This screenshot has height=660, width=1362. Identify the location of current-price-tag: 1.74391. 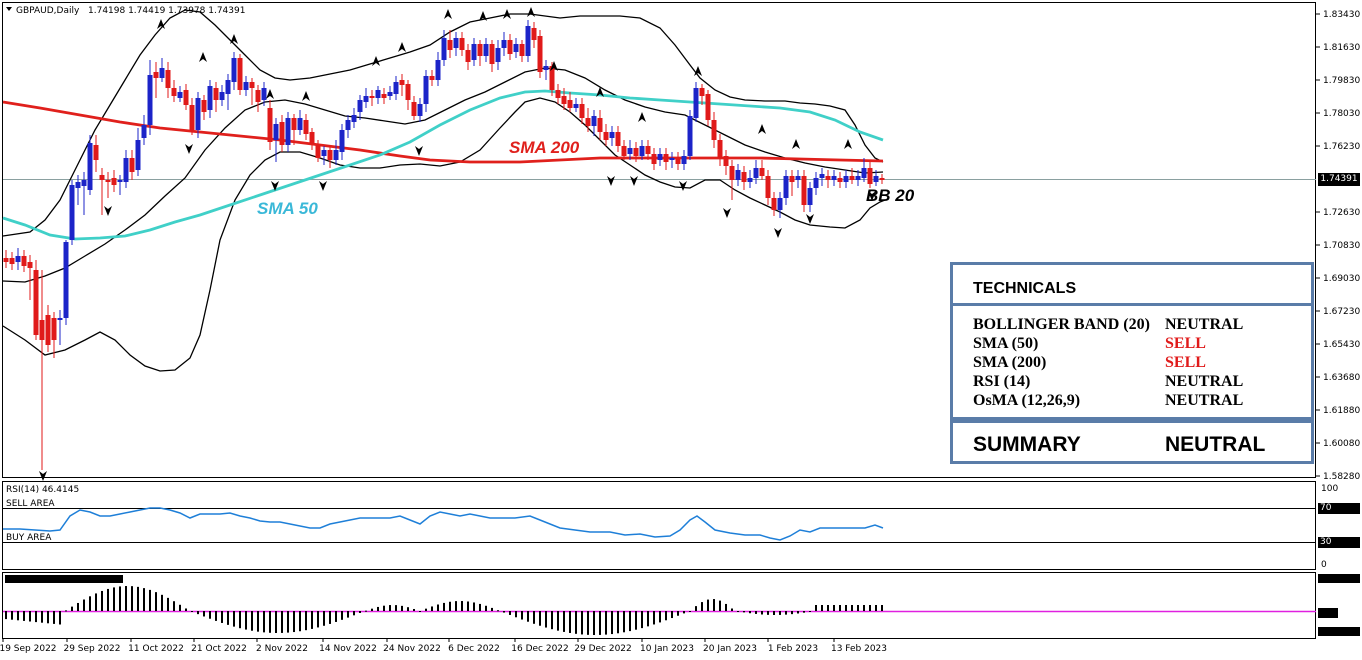
(1339, 179).